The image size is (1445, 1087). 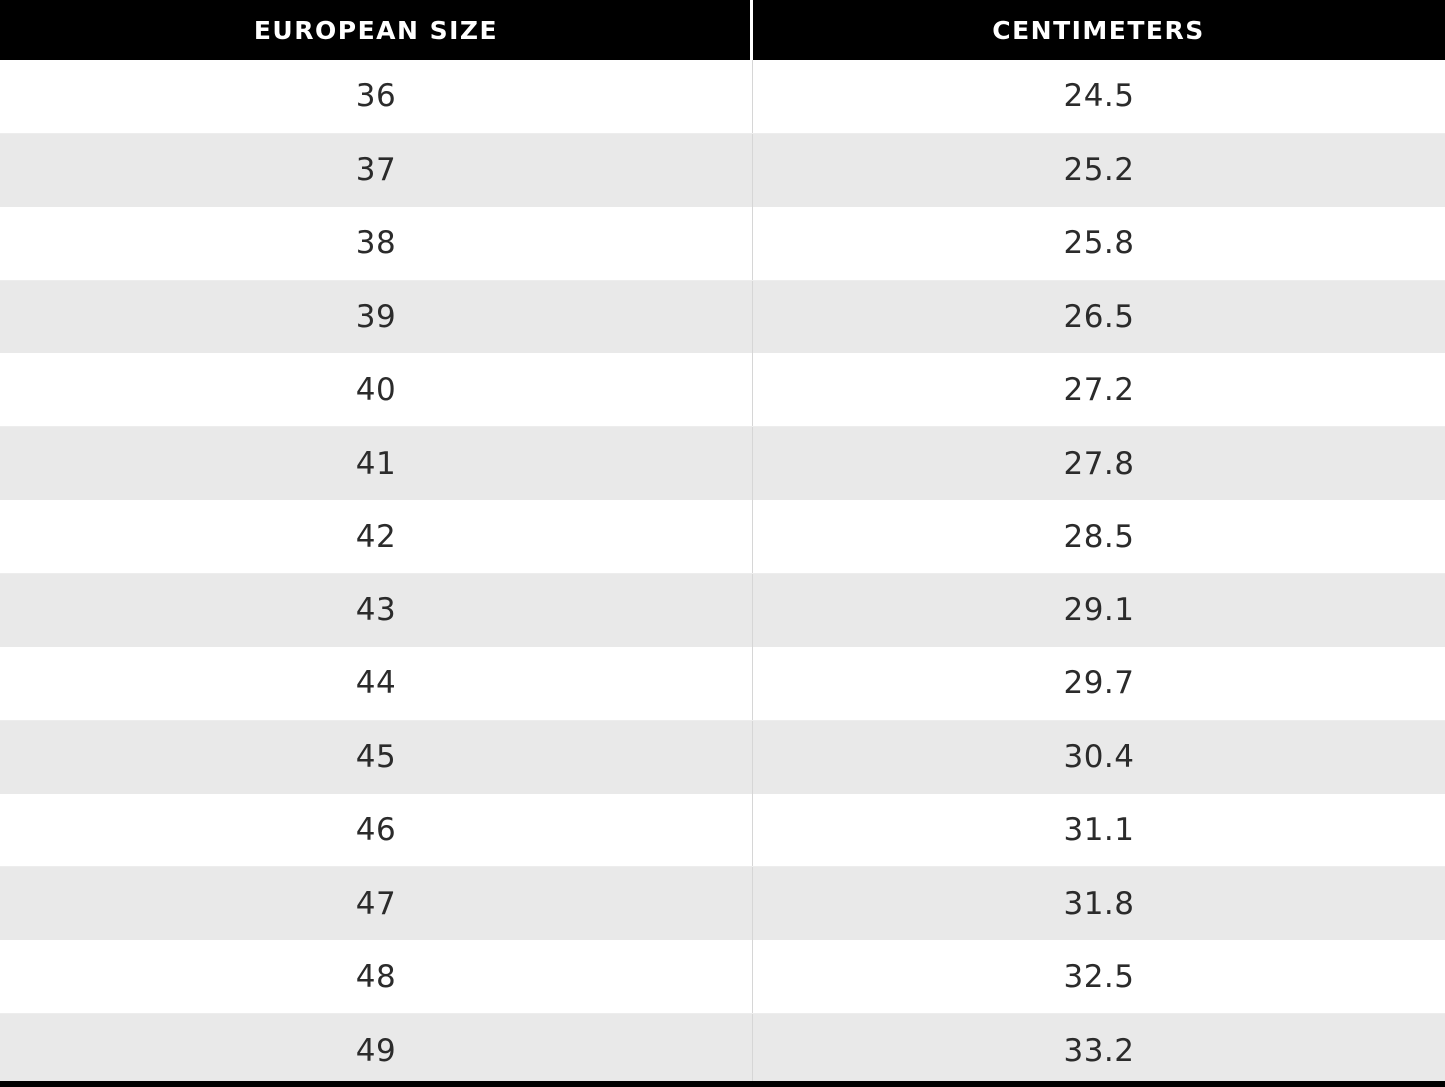 I want to click on cell-centimeters: 25.8, so click(x=1098, y=243).